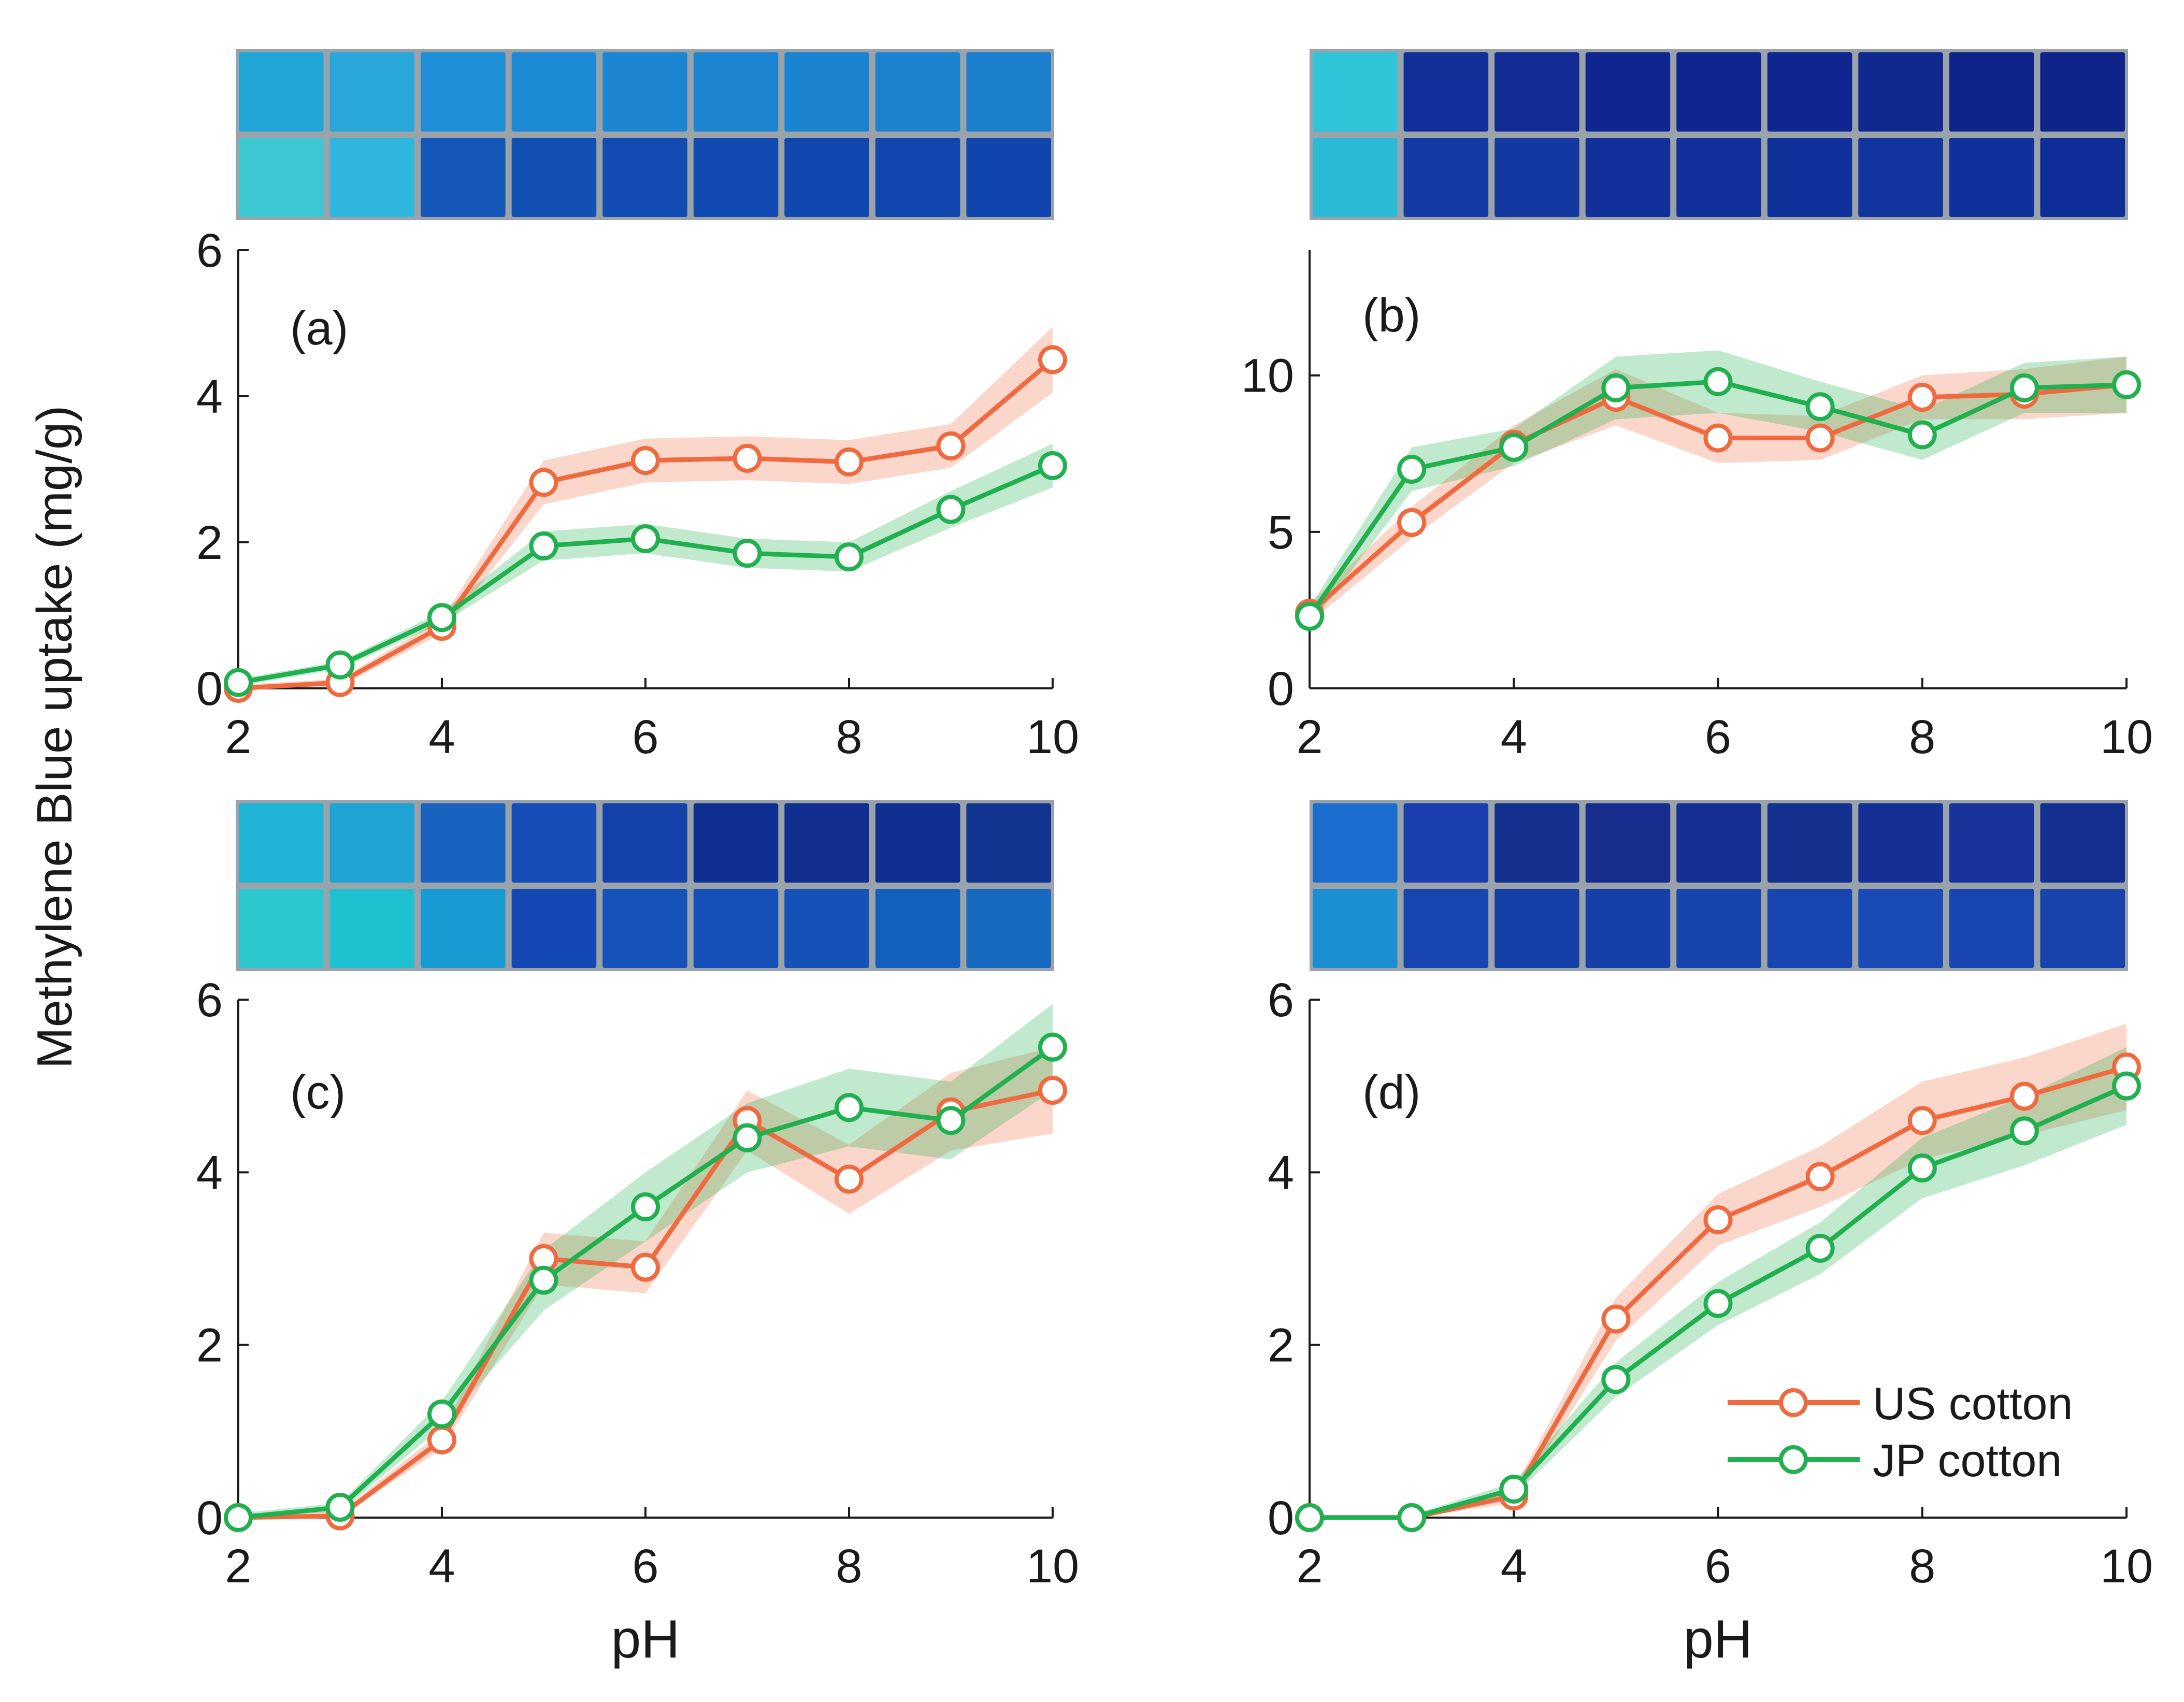 The width and height of the screenshot is (2184, 1702). What do you see at coordinates (1281, 1345) in the screenshot?
I see `y-tick-label: 2` at bounding box center [1281, 1345].